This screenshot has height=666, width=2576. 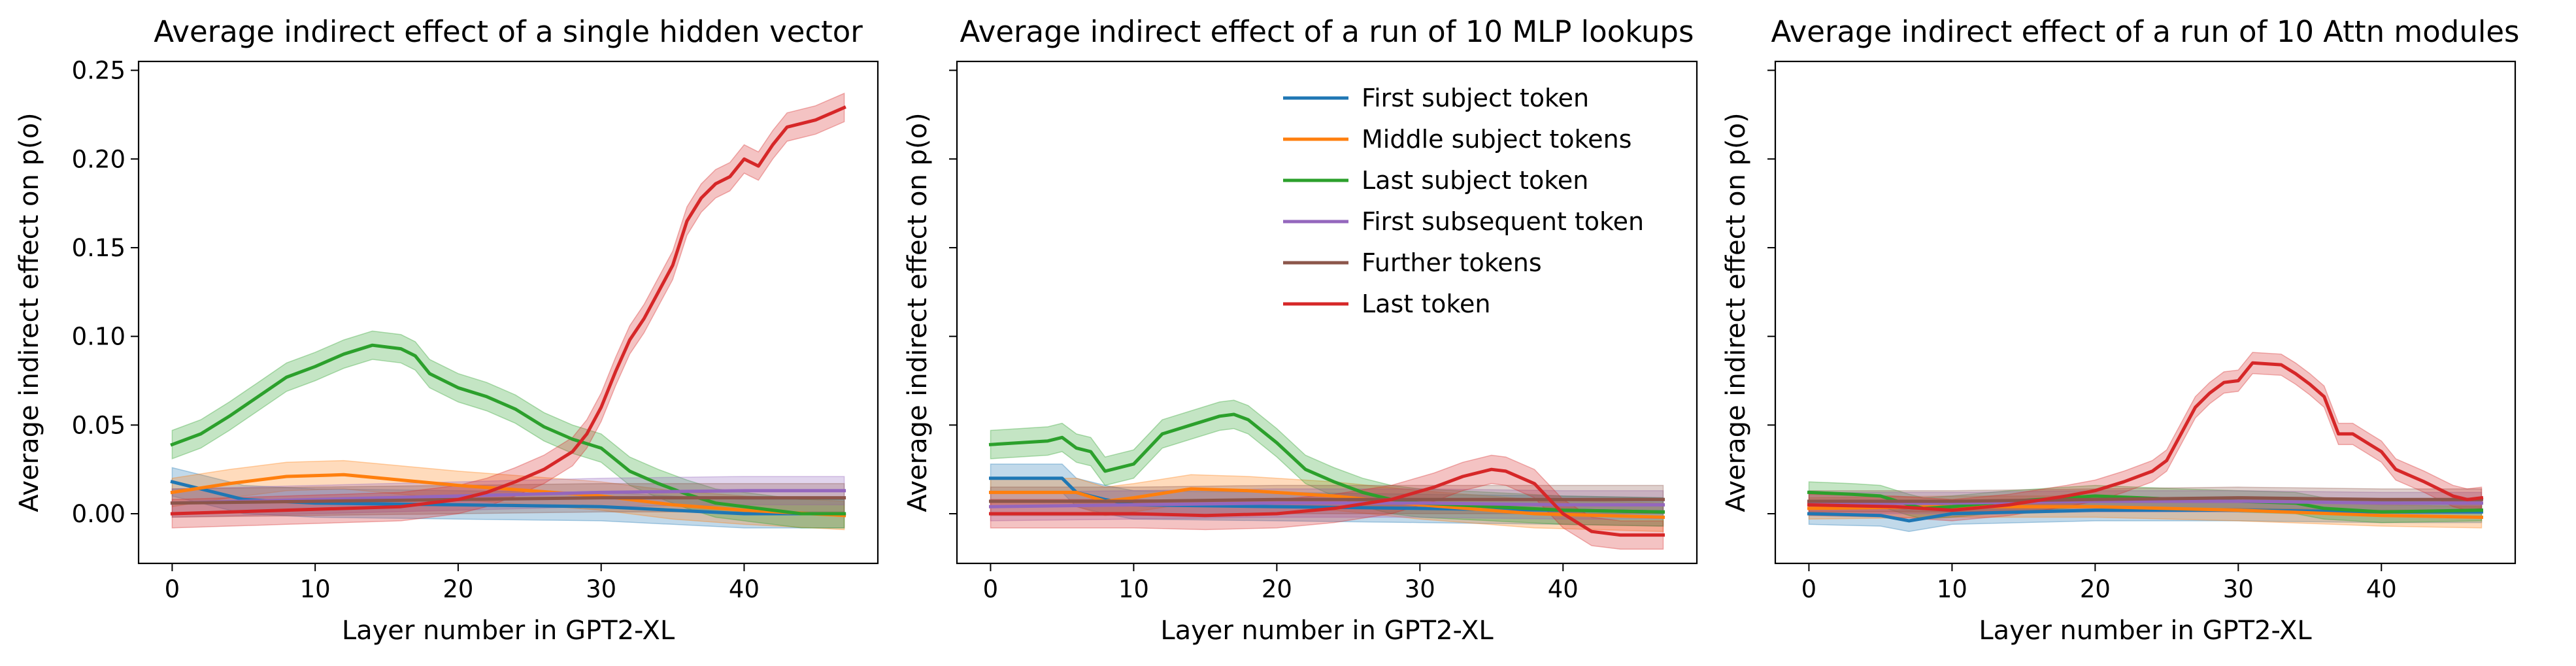 I want to click on series-line-last_subject, so click(x=508, y=430).